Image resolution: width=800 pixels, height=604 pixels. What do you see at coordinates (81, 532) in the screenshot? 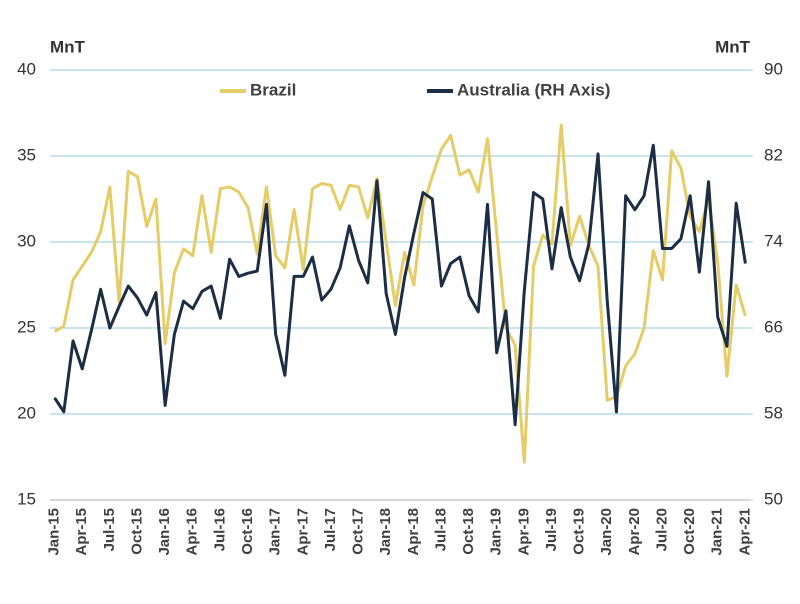
I see `x-tick-label: Apr-15` at bounding box center [81, 532].